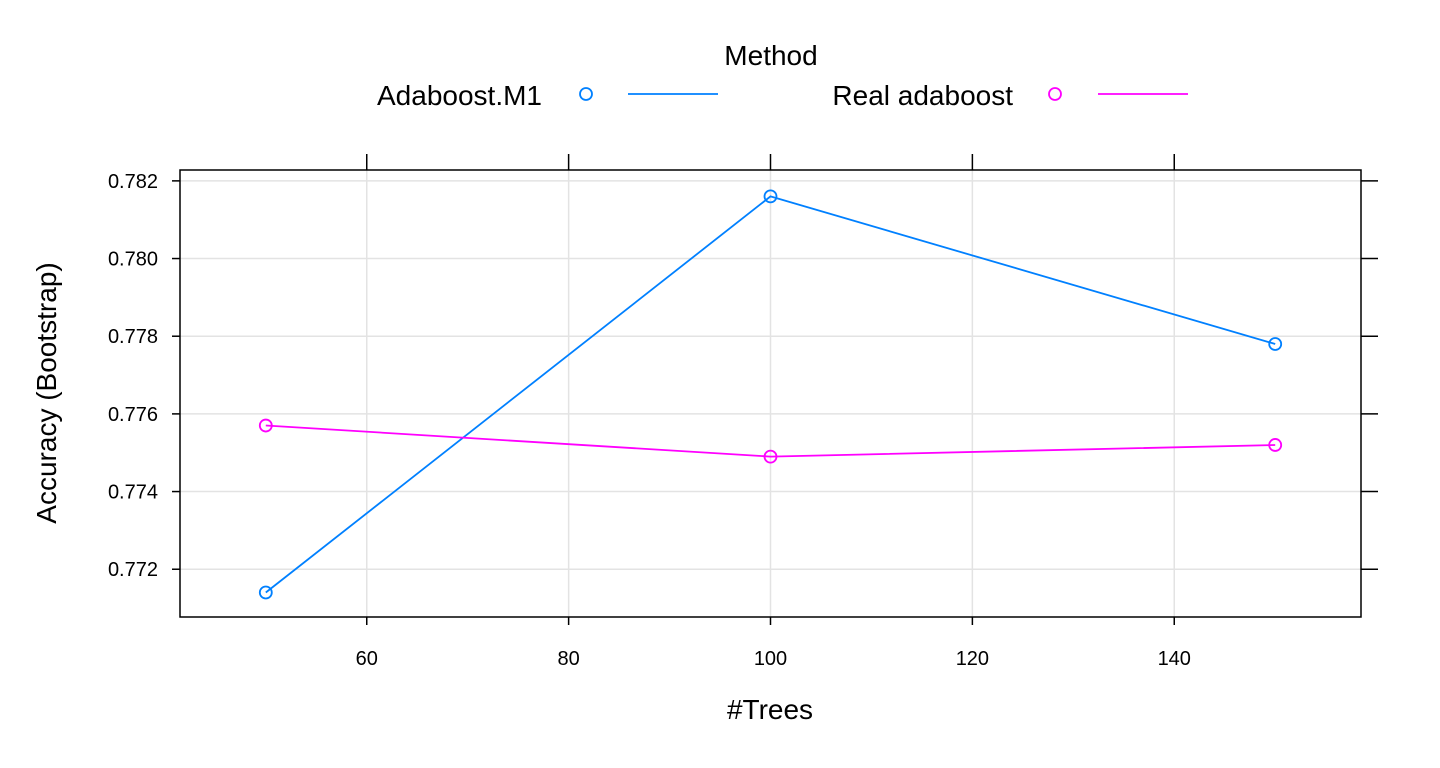  I want to click on legend-label-adaboost-m1: Adaboost.M1, so click(459, 95).